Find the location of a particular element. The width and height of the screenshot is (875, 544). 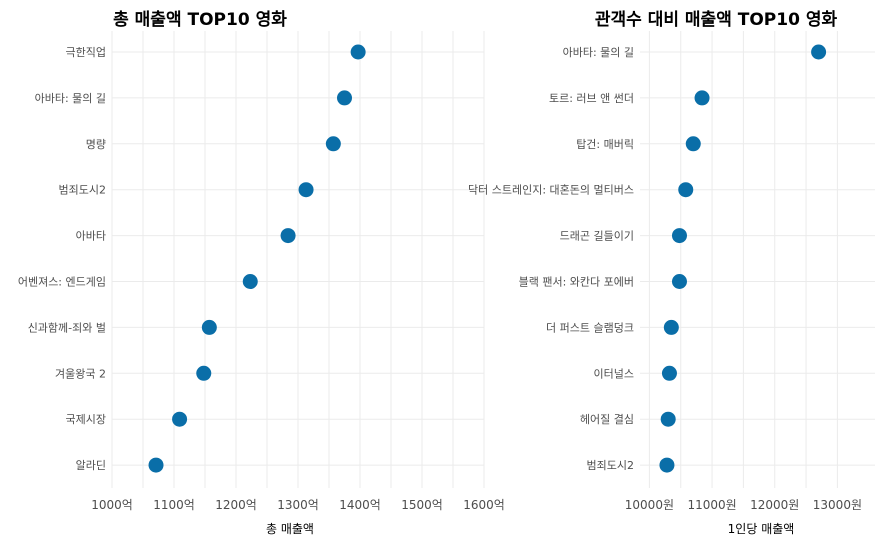

category-label: 닥터 스트레인지: 대혼돈의 멀티버스 is located at coordinates (551, 190).